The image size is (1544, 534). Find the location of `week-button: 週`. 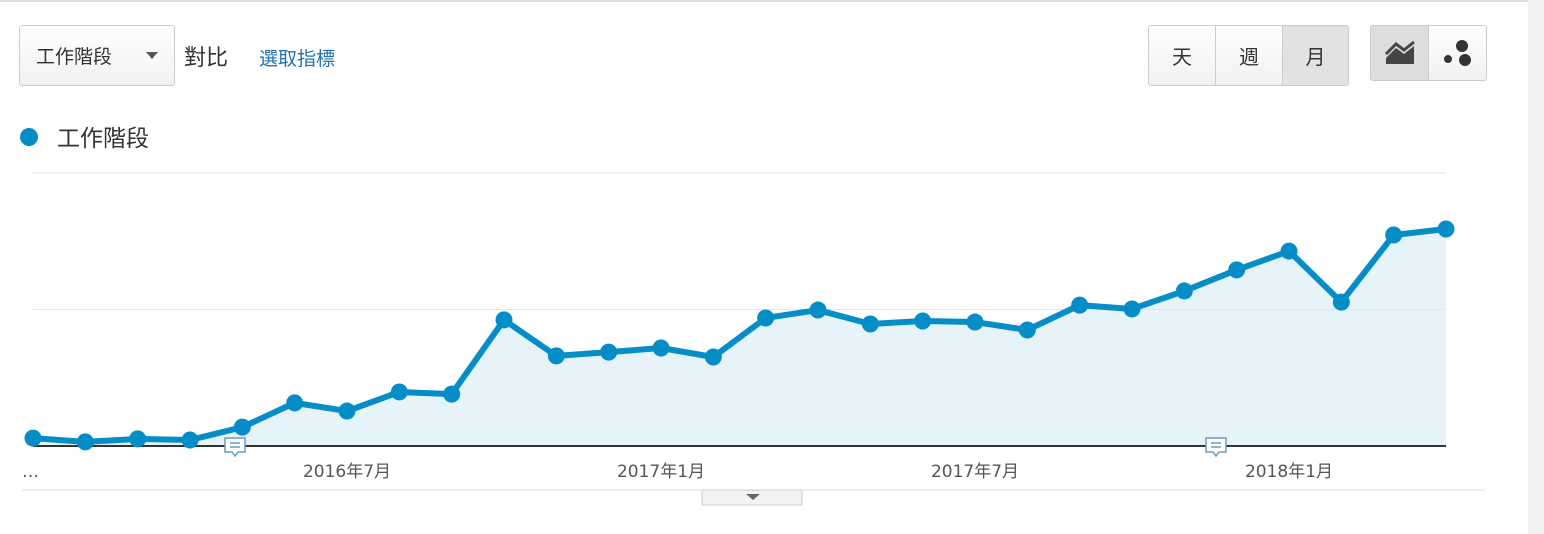

week-button: 週 is located at coordinates (1249, 55).